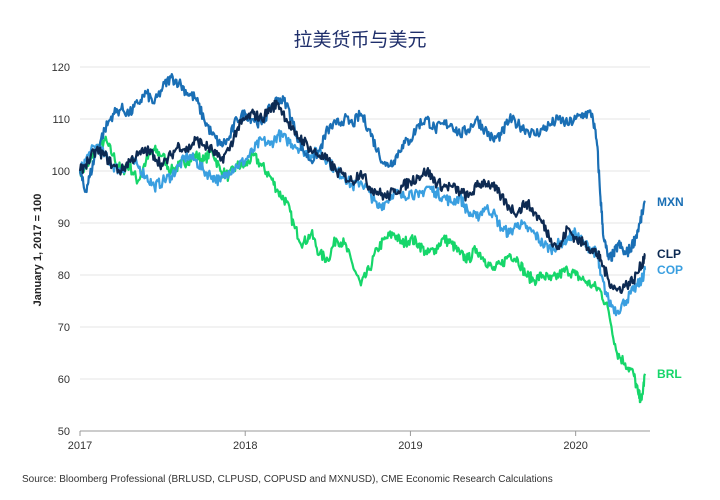  Describe the element at coordinates (245, 446) in the screenshot. I see `x-tick-label: 2018` at that location.